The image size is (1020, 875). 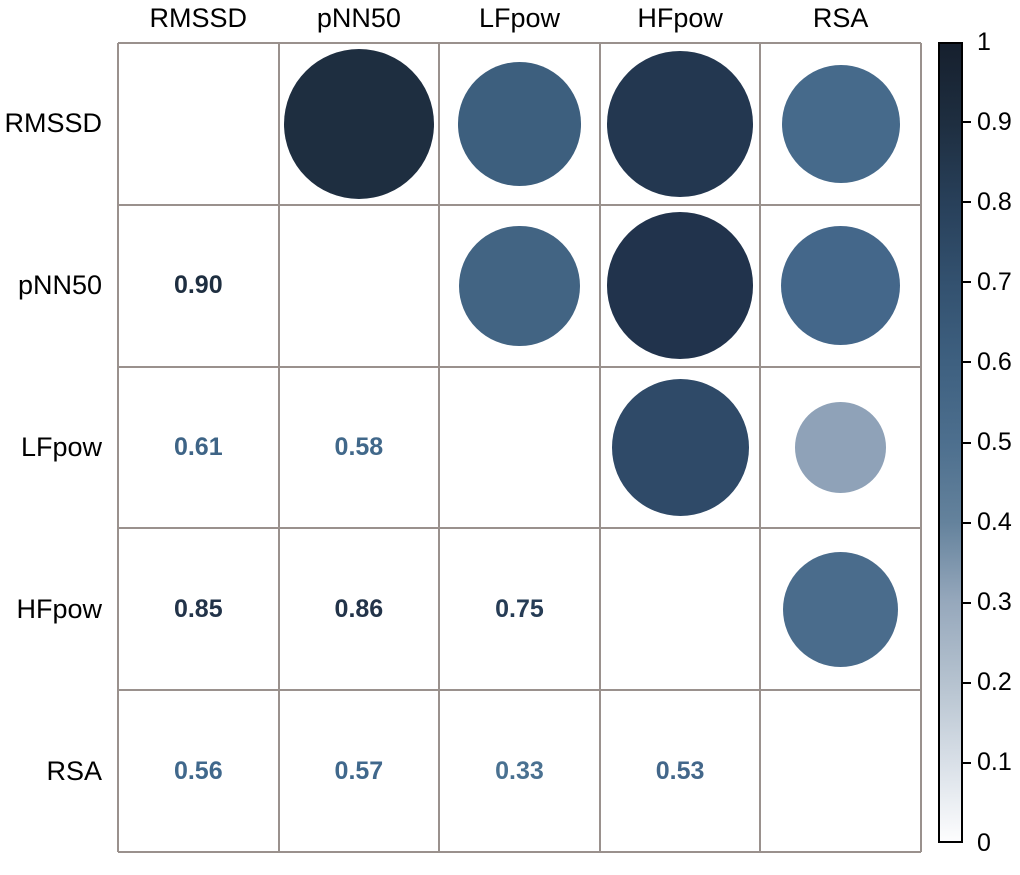 I want to click on column-header-RMSSD: RMSSD, so click(x=198, y=17).